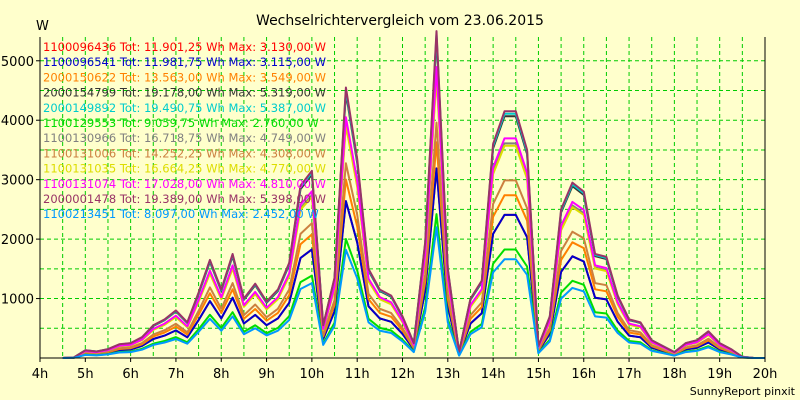 The height and width of the screenshot is (400, 800). Describe the element at coordinates (402, 374) in the screenshot. I see `x-tick-label: 12h` at that location.